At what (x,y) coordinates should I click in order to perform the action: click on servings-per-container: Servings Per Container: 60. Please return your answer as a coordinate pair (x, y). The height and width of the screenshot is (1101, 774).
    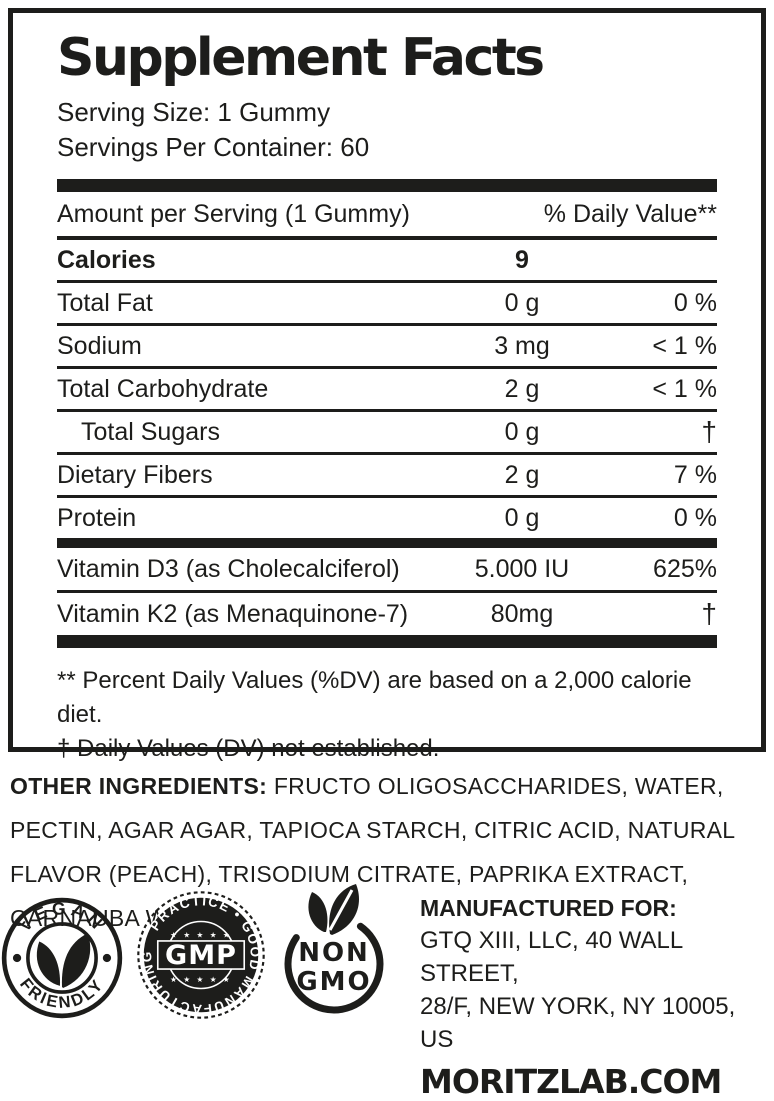
    Looking at the image, I should click on (213, 147).